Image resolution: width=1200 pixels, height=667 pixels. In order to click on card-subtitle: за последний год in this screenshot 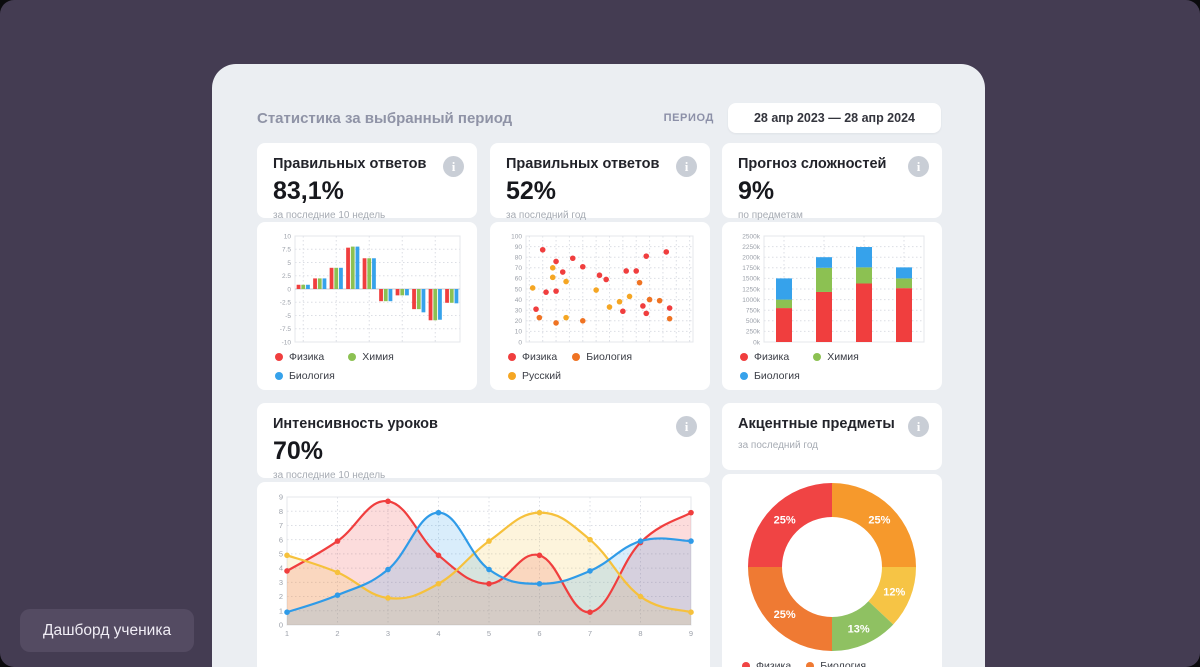, I will do `click(778, 445)`.